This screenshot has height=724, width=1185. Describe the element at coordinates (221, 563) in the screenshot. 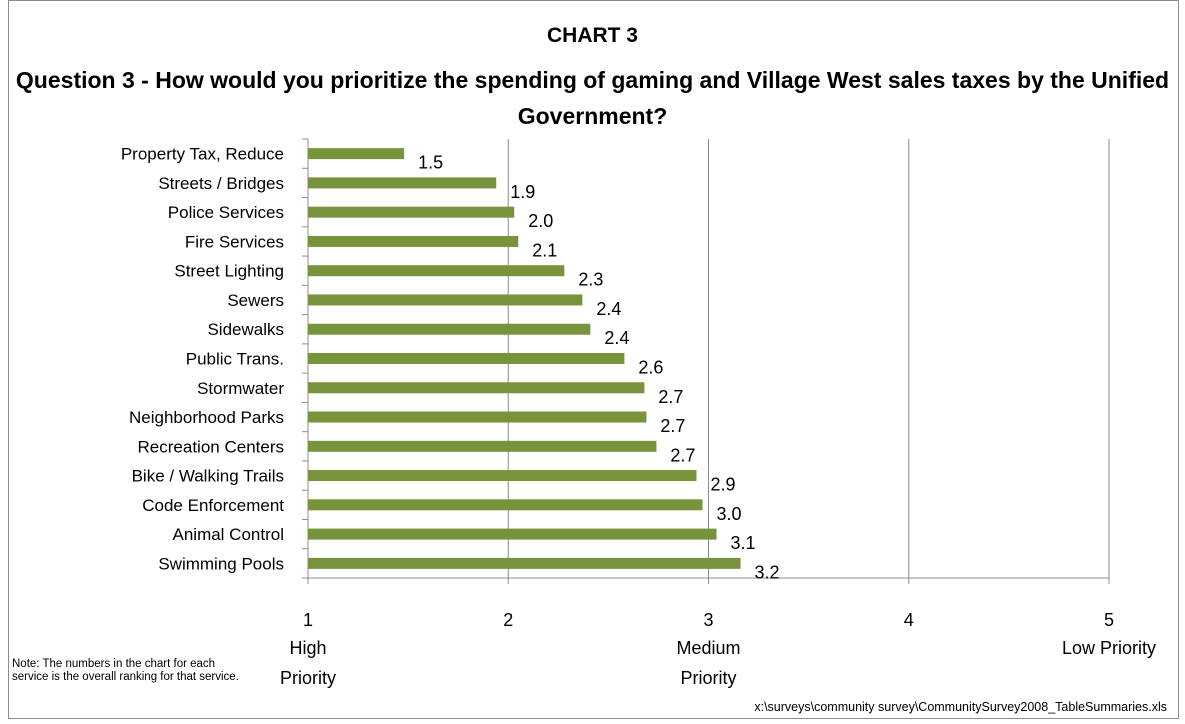

I see `category-label: Swimming Pools` at that location.